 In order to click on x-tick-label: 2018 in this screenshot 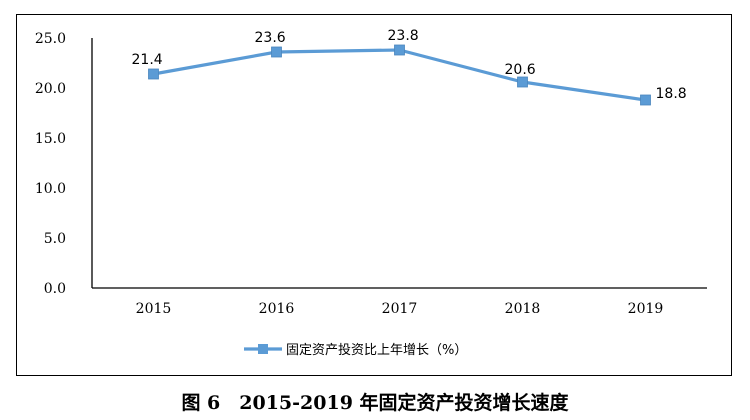, I will do `click(523, 309)`.